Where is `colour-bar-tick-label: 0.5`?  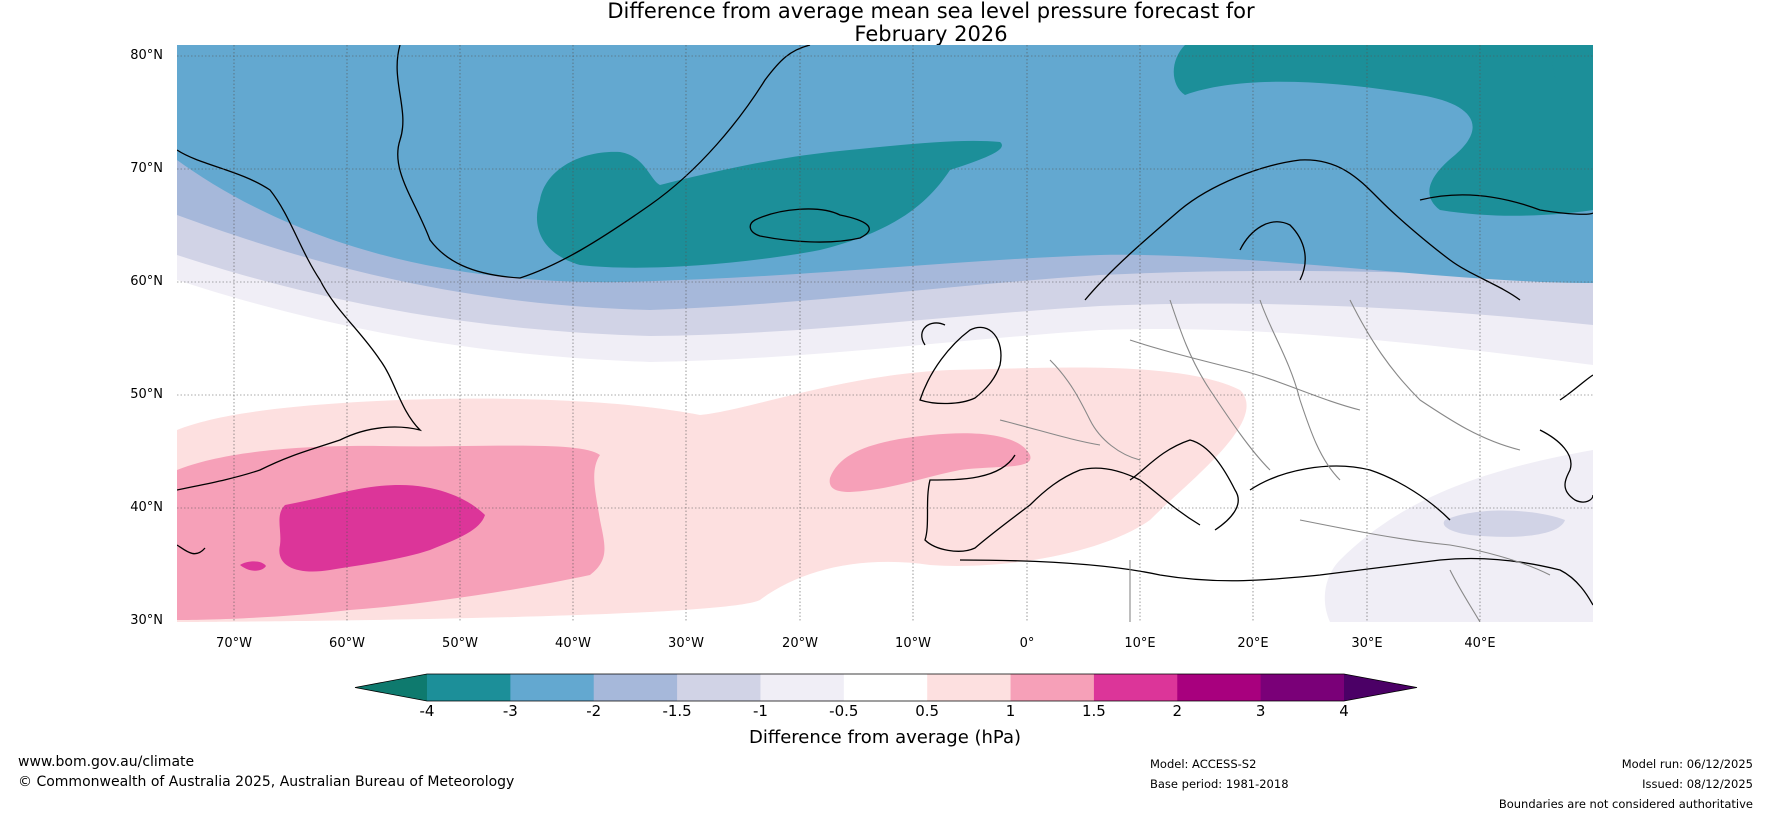
colour-bar-tick-label: 0.5 is located at coordinates (927, 711).